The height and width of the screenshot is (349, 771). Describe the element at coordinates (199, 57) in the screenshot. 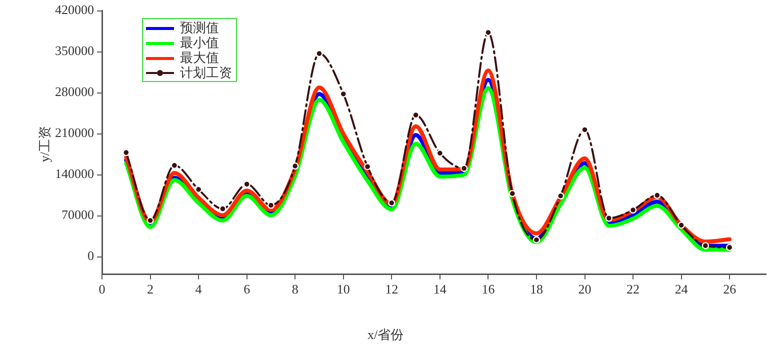

I see `legend-label: 最大值` at that location.